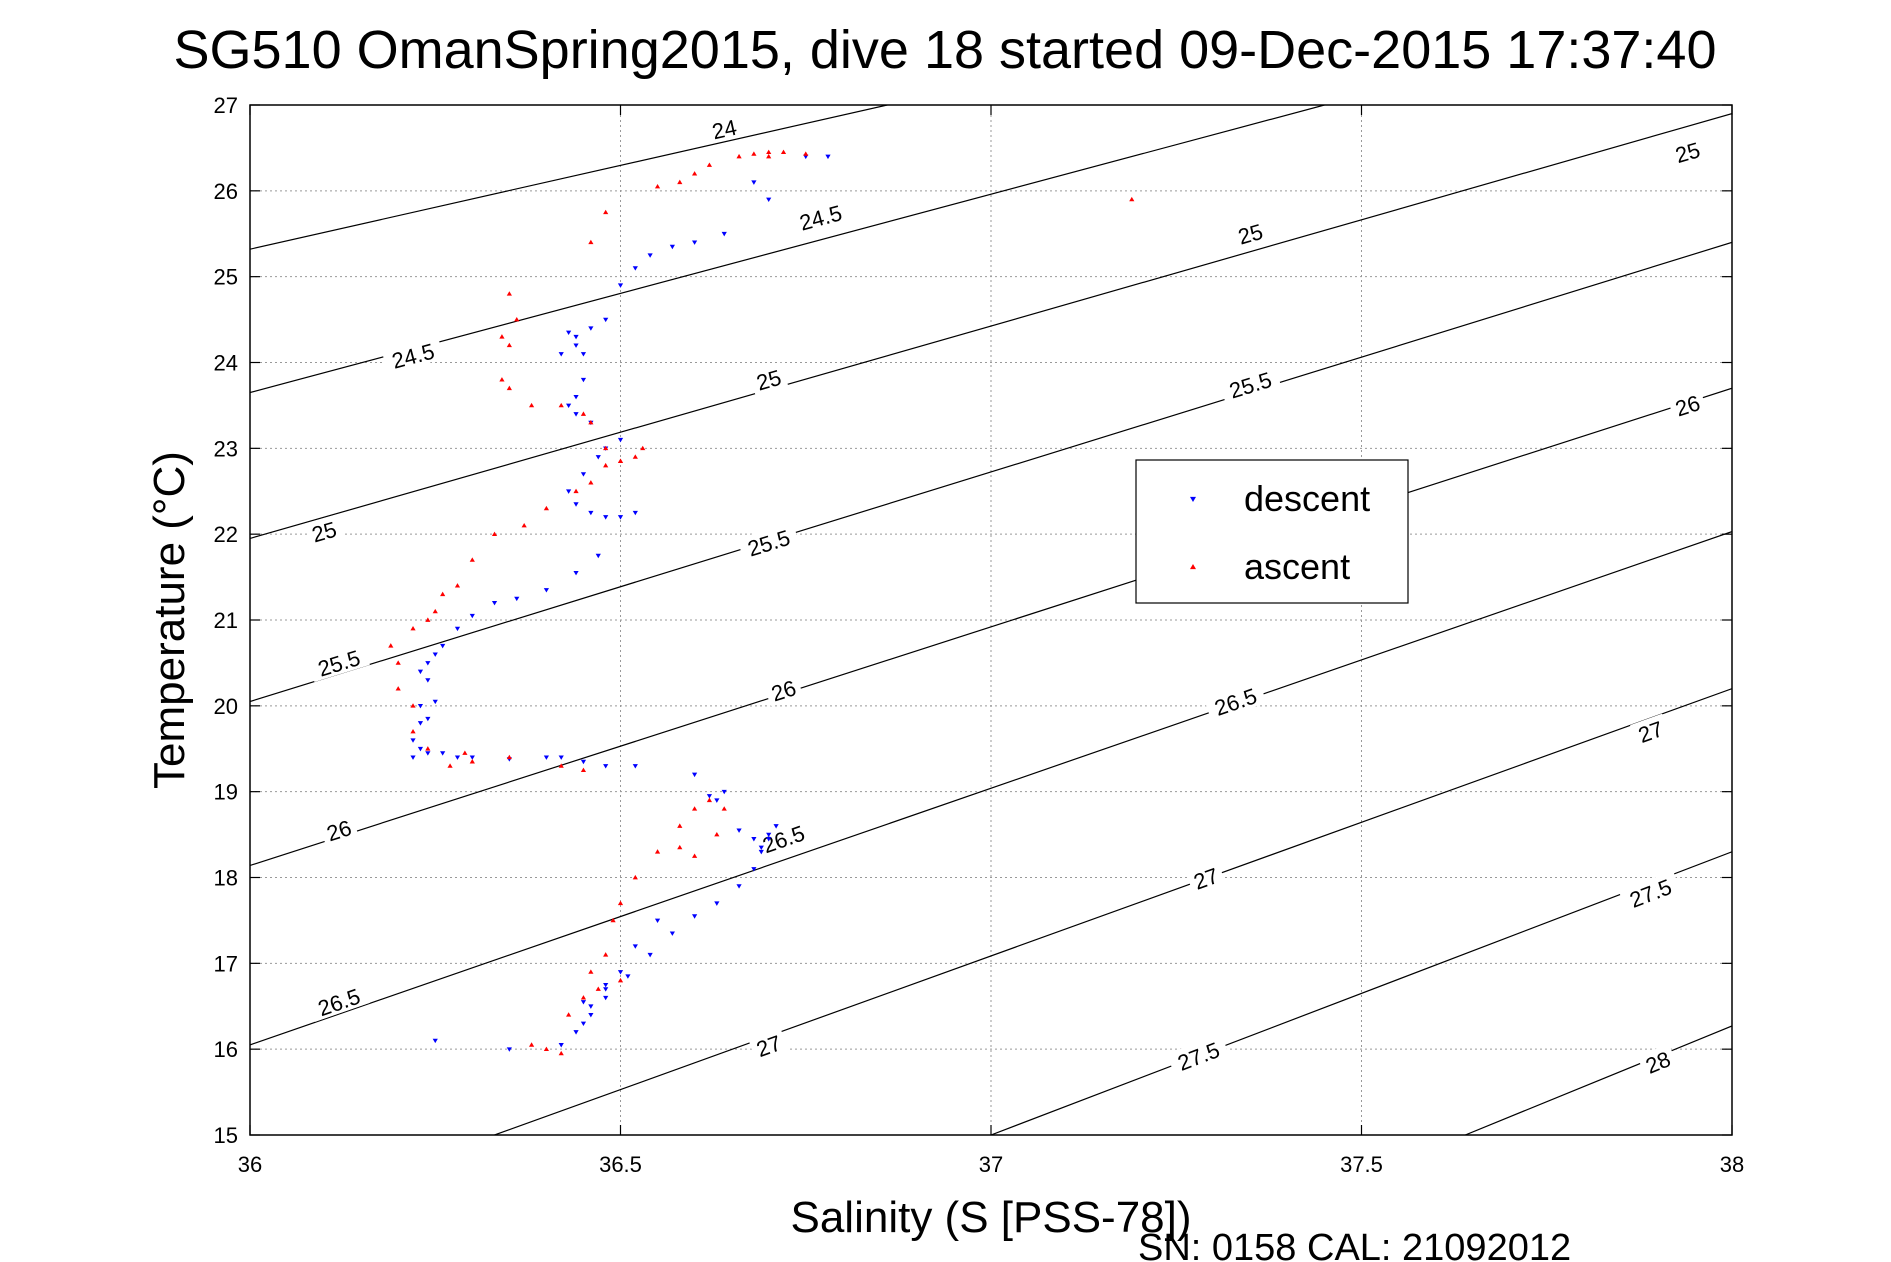 This screenshot has height=1262, width=1891. I want to click on y-tick-label: 23, so click(226, 448).